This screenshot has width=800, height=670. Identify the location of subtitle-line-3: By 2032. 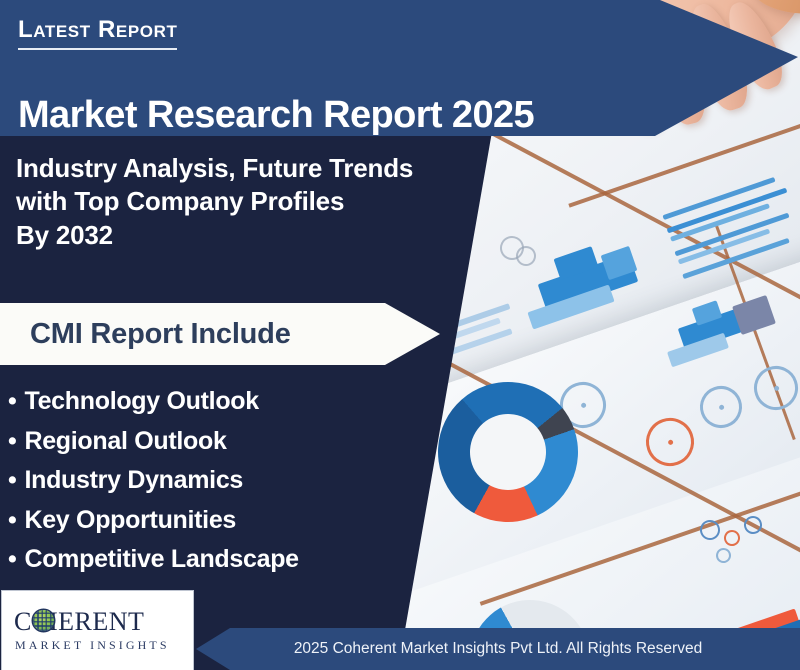
(64, 234).